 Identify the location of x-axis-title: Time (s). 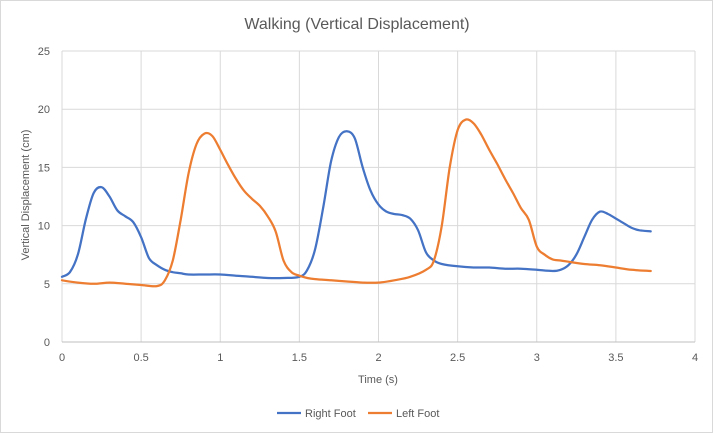
(378, 380).